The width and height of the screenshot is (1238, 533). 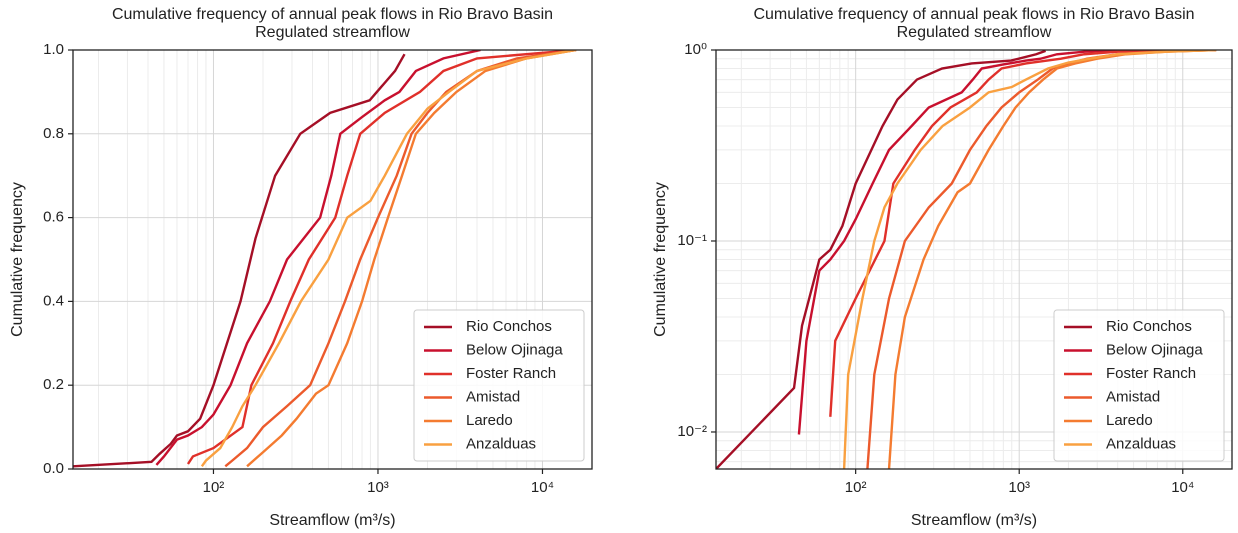 What do you see at coordinates (692, 240) in the screenshot?
I see `y-tick-label: 10⁻¹` at bounding box center [692, 240].